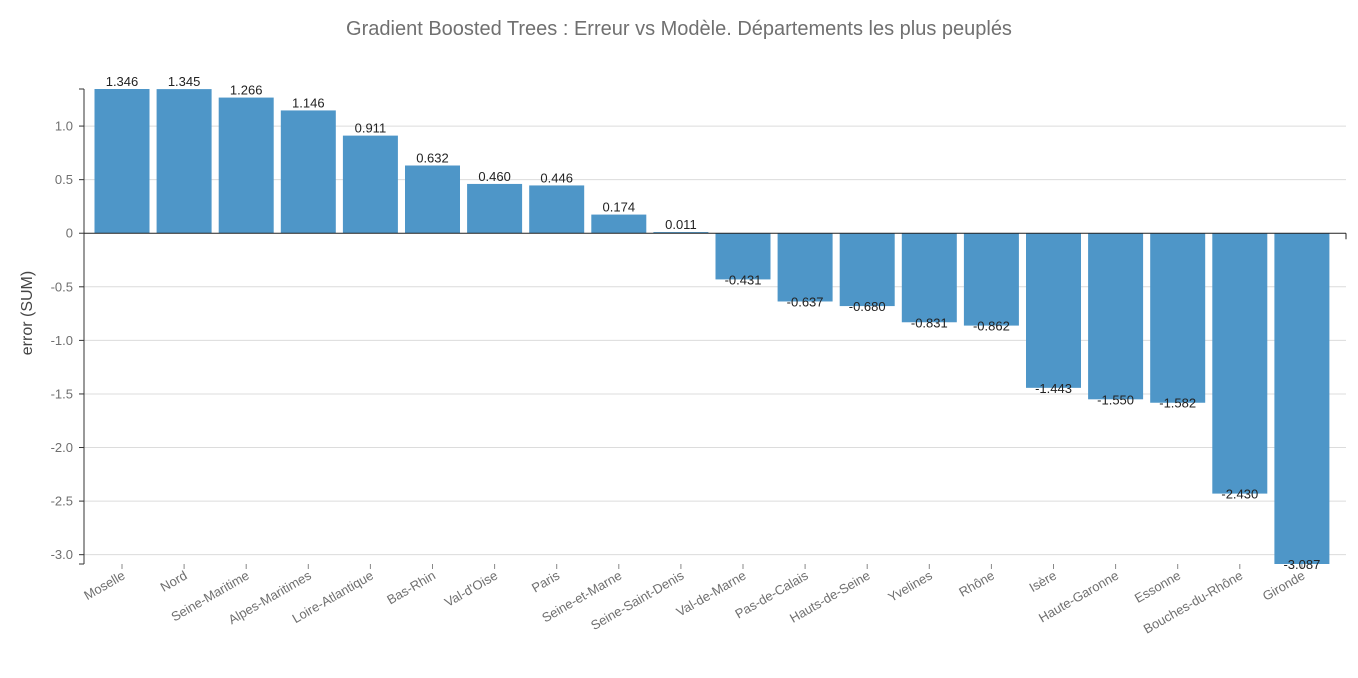 The width and height of the screenshot is (1358, 678). Describe the element at coordinates (64, 179) in the screenshot. I see `y-tick-label: 0.5` at that location.